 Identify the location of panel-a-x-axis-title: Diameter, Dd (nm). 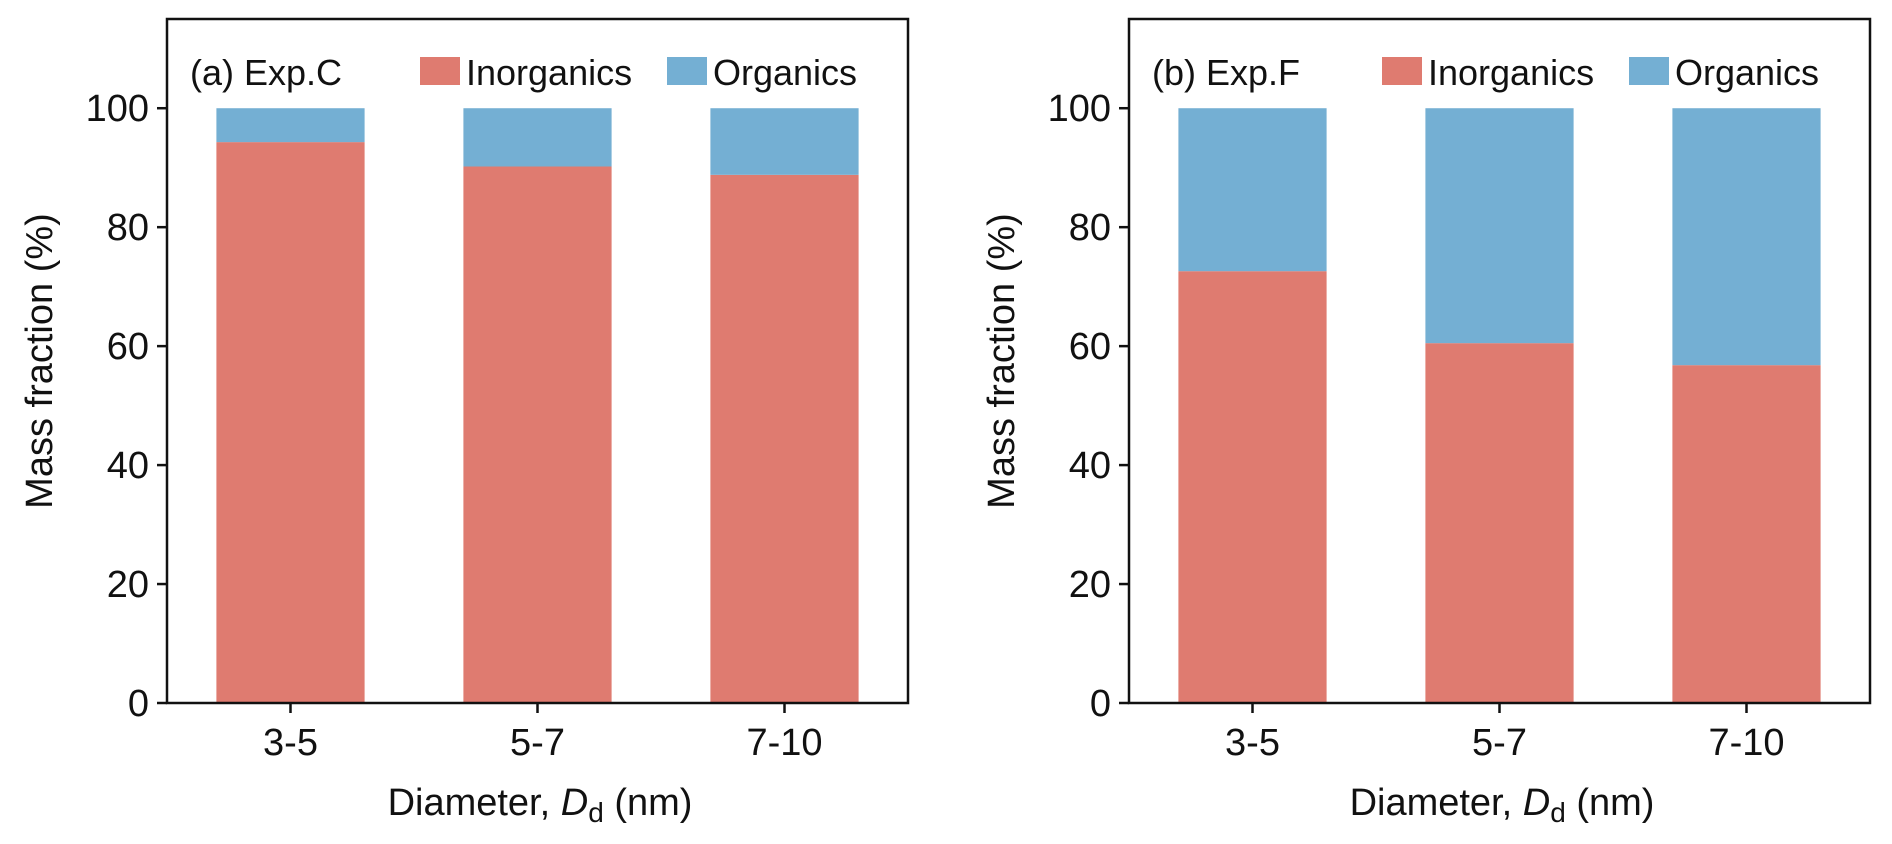
(540, 805).